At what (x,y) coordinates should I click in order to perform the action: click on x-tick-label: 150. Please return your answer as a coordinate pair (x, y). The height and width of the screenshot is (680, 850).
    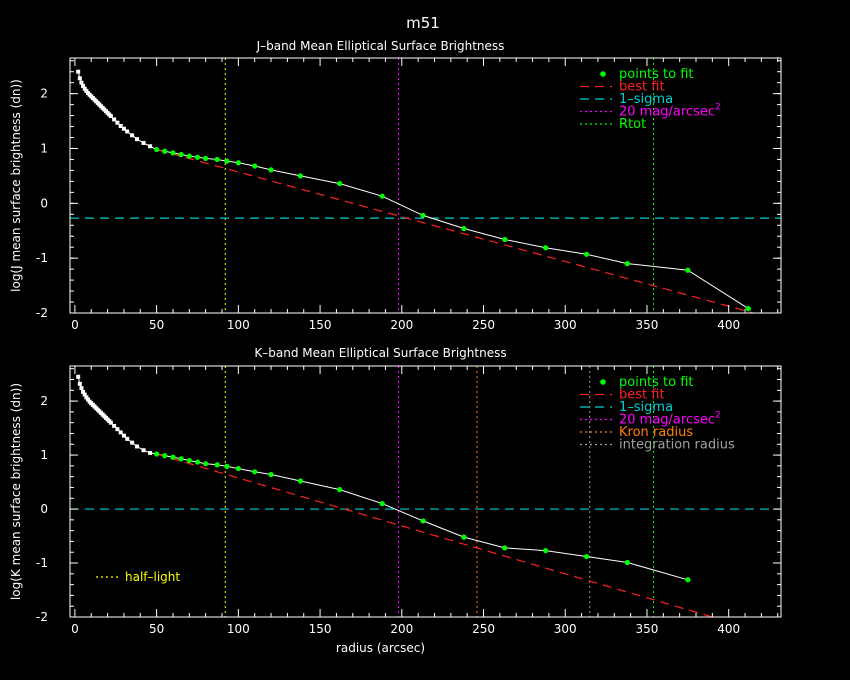
    Looking at the image, I should click on (320, 629).